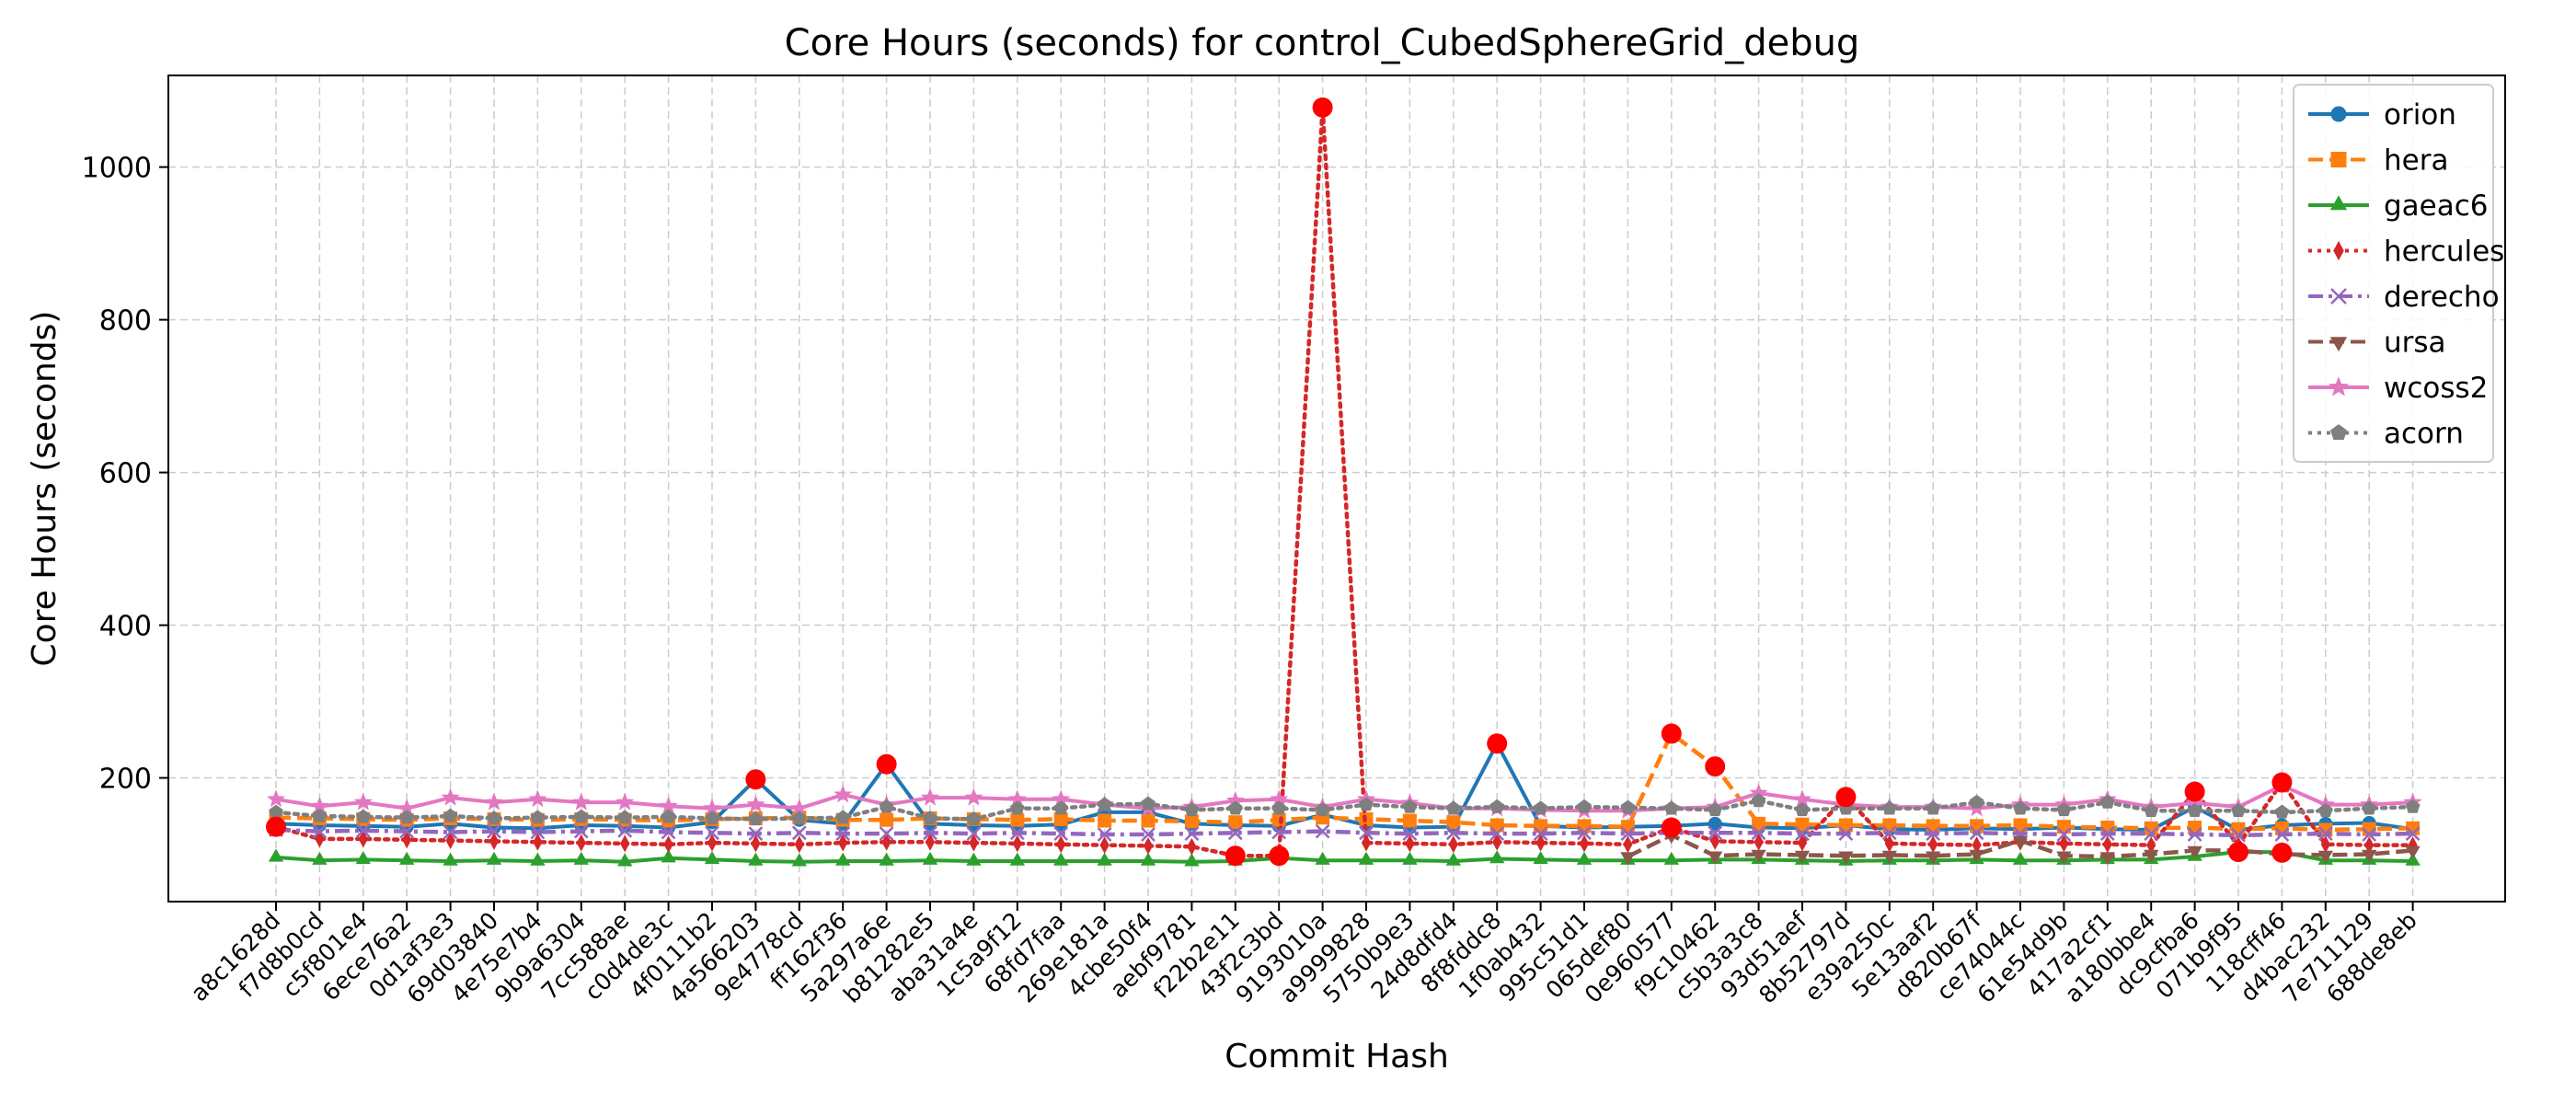 The image size is (2576, 1104). I want to click on data-point-orion, so click(1715, 823).